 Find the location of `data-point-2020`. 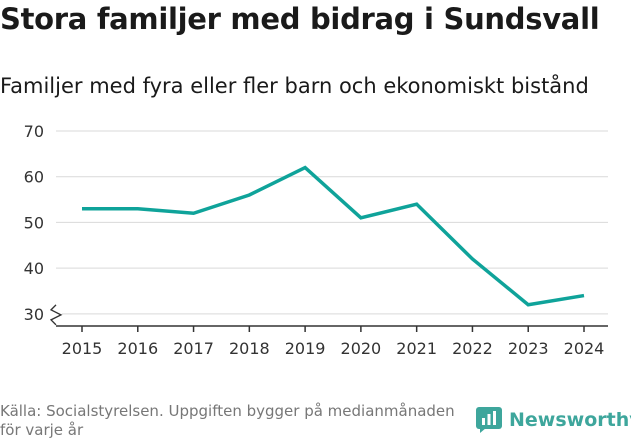

data-point-2020 is located at coordinates (360, 217).